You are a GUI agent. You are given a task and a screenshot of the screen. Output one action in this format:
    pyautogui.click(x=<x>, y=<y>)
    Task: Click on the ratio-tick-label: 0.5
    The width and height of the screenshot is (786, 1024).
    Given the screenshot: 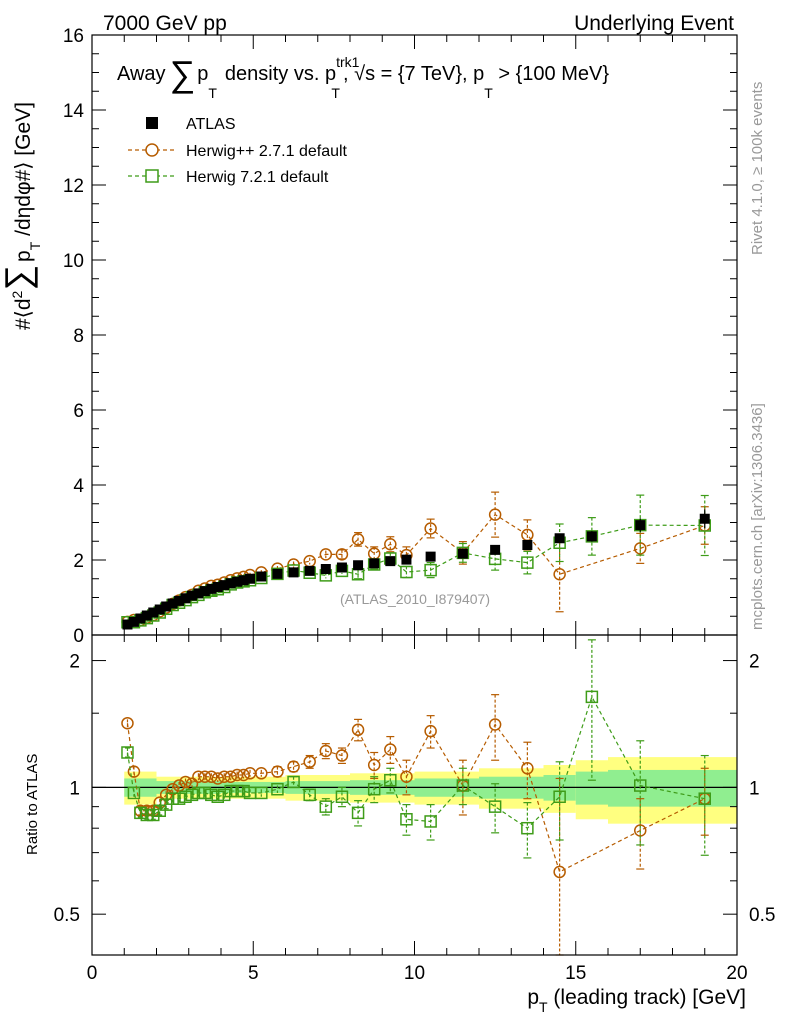 What is the action you would take?
    pyautogui.click(x=67, y=915)
    